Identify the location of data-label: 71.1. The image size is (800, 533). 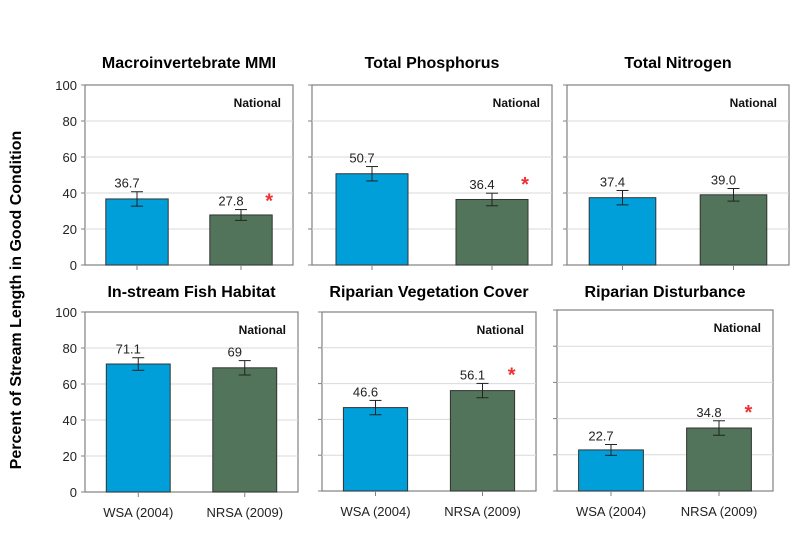
(128, 349).